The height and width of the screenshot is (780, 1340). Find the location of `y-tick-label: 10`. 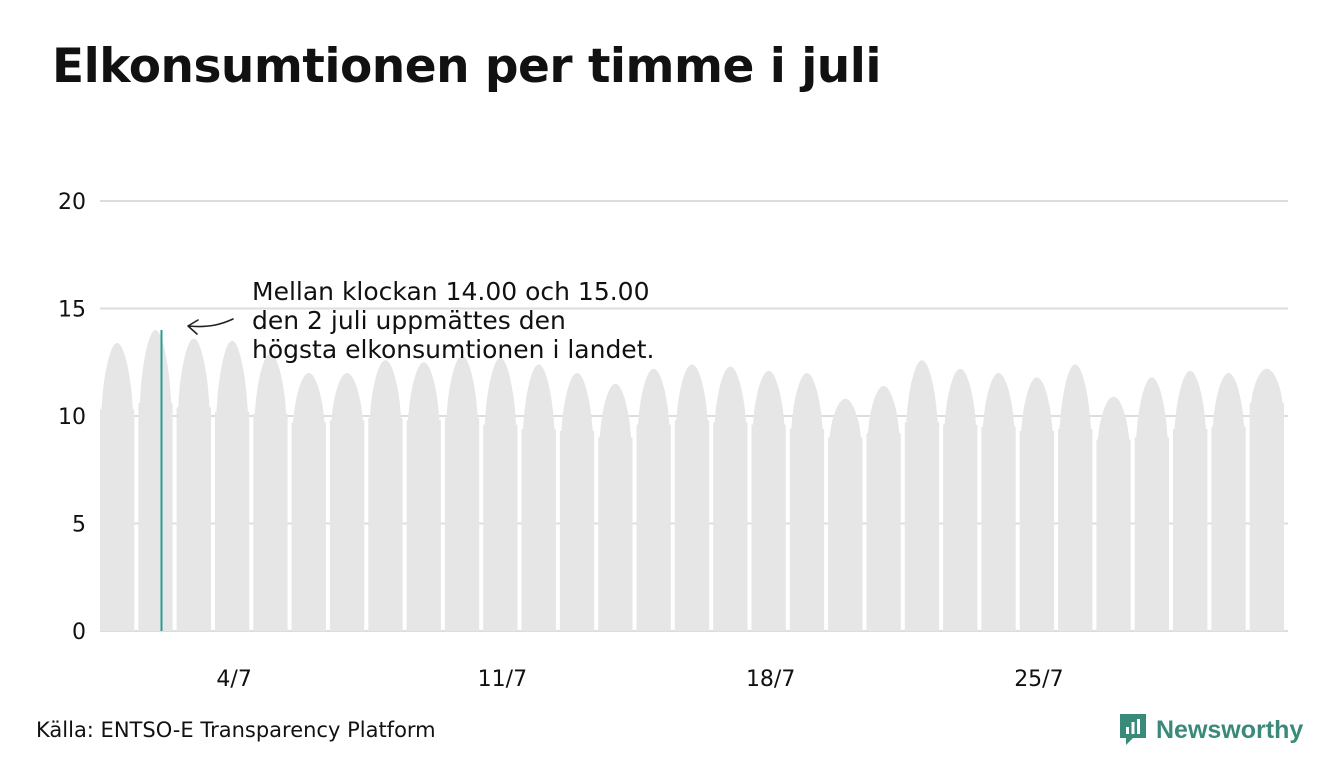

y-tick-label: 10 is located at coordinates (72, 417).